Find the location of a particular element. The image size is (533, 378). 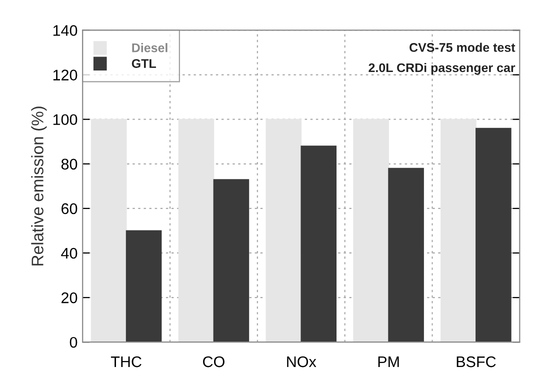

legend-label: Diesel is located at coordinates (150, 47).